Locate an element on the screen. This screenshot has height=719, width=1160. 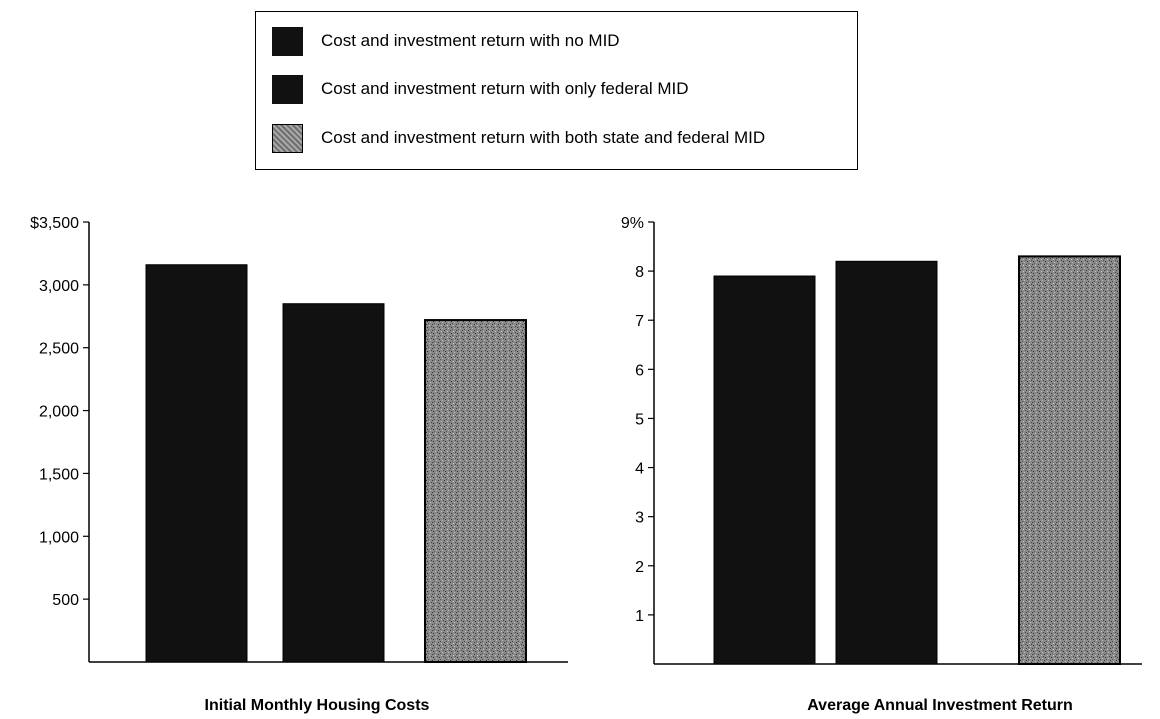
y-tick-label: 2,000 is located at coordinates (59, 412).